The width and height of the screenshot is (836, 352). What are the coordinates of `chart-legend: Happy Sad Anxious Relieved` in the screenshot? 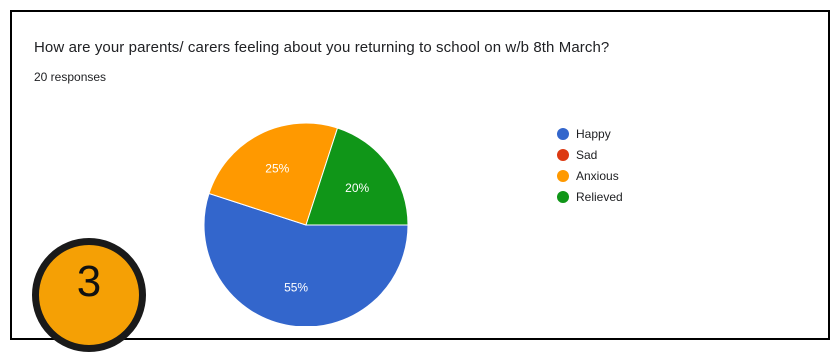 It's located at (590, 165).